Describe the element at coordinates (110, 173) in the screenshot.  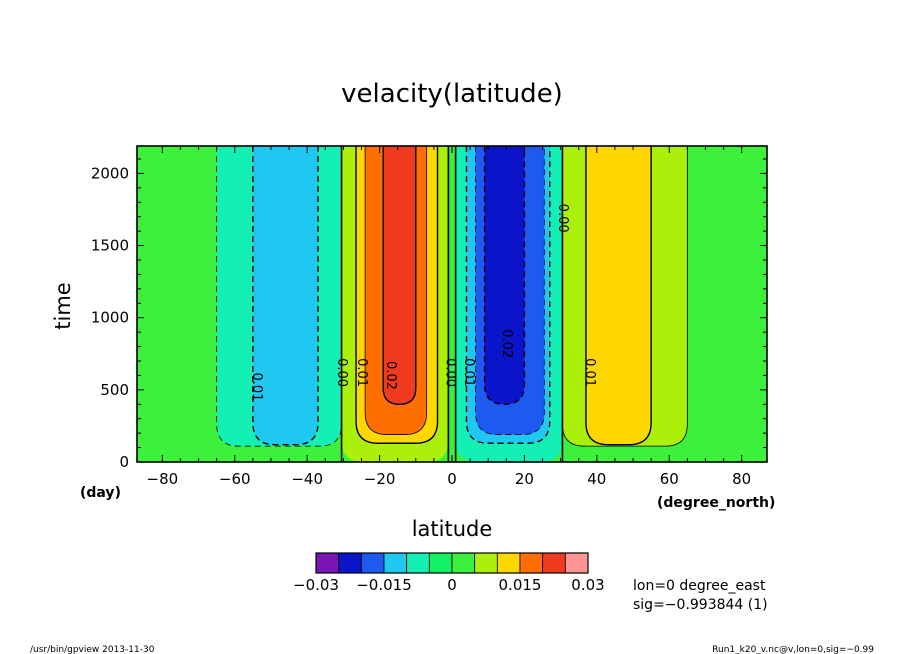
I see `y-tick-label: 2000` at that location.